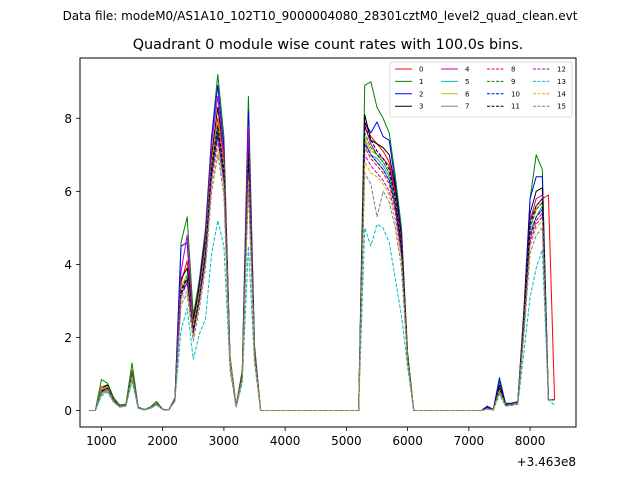  What do you see at coordinates (407, 441) in the screenshot?
I see `x-tick-label: 6000` at bounding box center [407, 441].